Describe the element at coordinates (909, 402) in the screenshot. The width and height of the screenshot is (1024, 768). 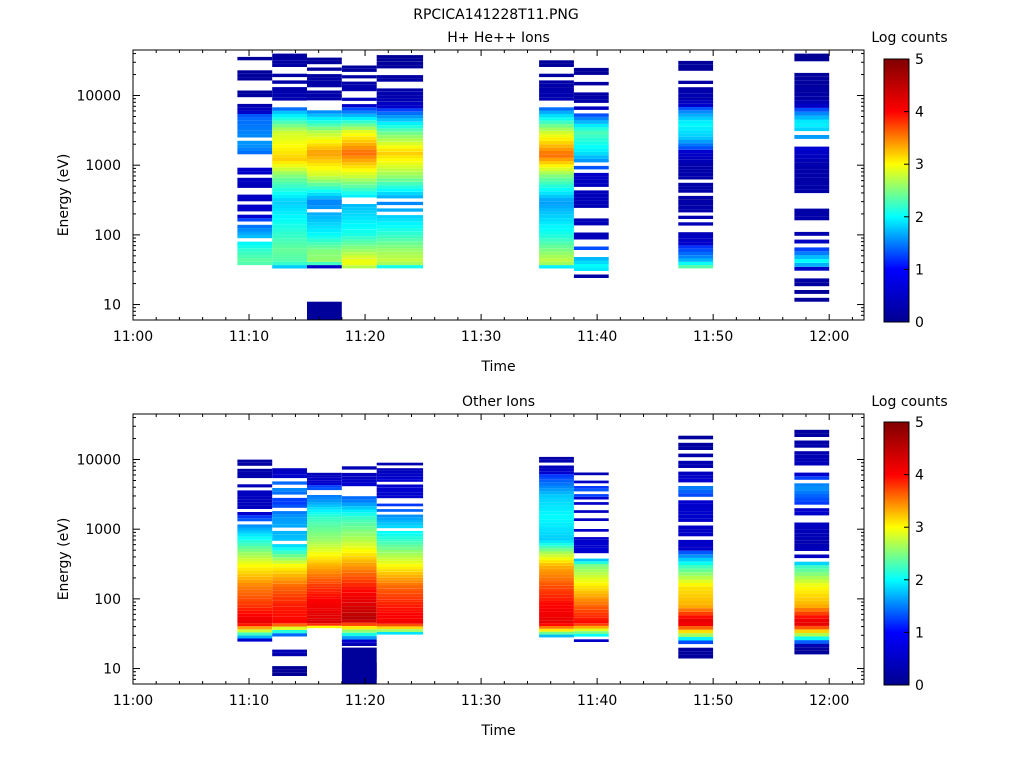
I see `colorbar-label: Log counts` at that location.